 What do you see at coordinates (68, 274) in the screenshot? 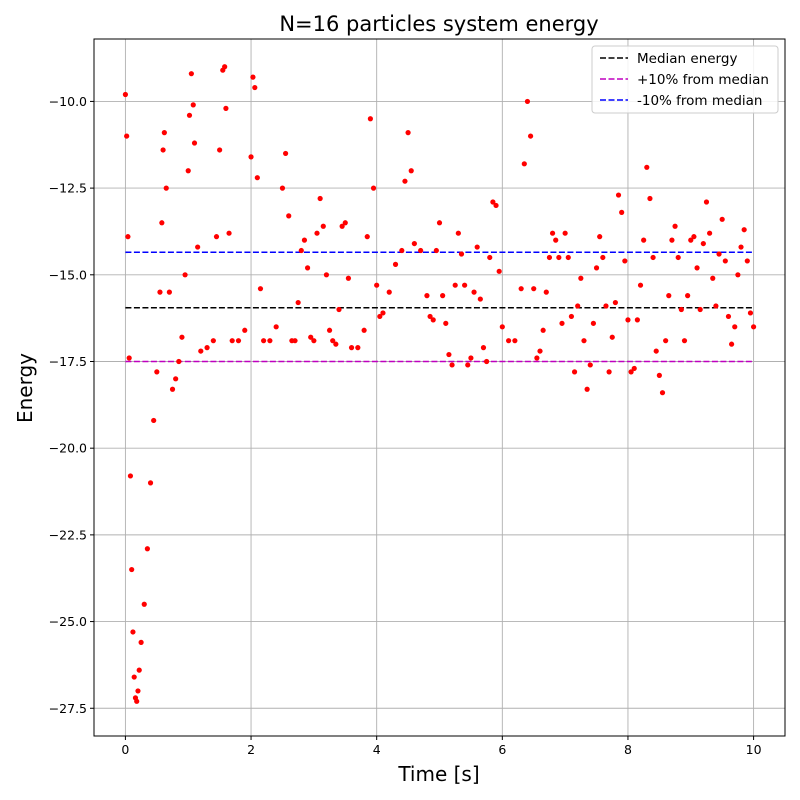
I see `y-tick-label: −15.0` at bounding box center [68, 274].